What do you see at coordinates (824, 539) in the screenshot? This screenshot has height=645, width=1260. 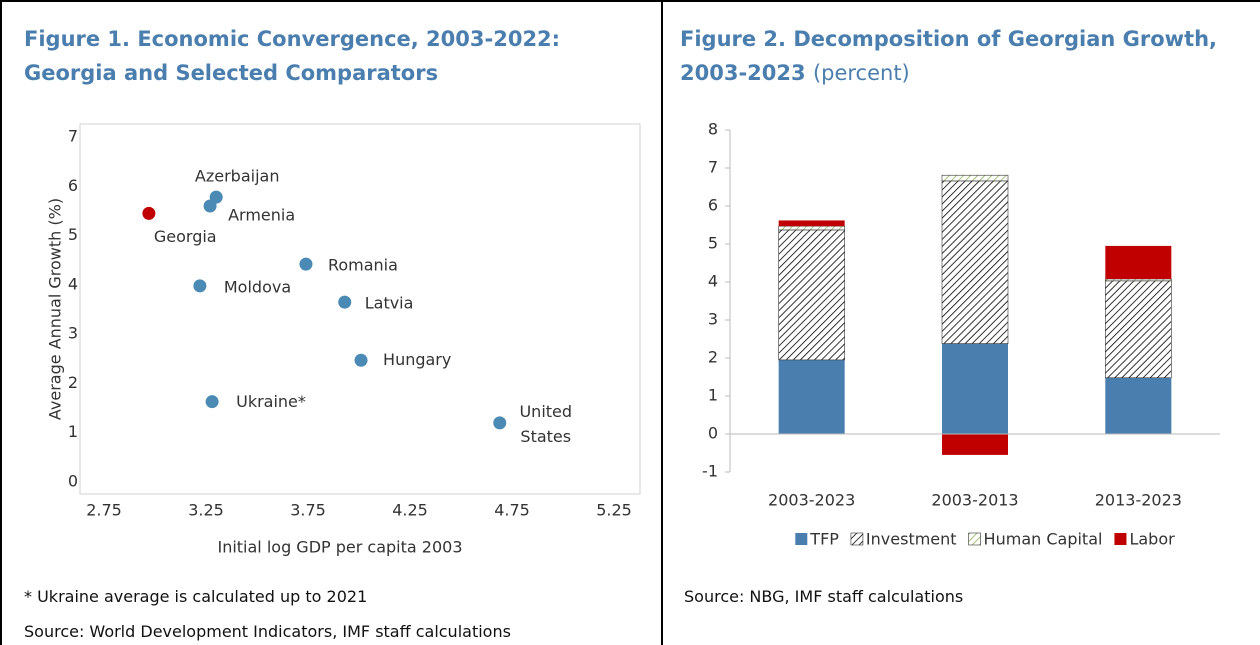 I see `legend-label: TFP` at bounding box center [824, 539].